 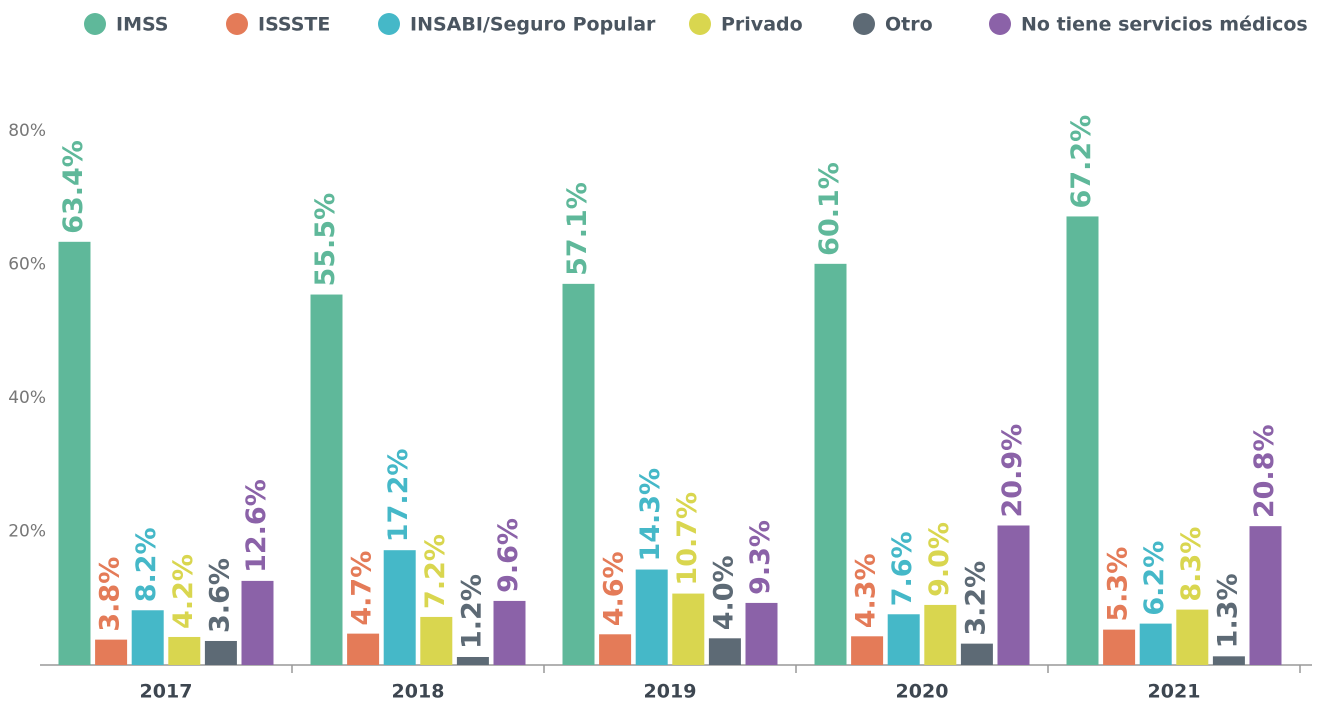 What do you see at coordinates (508, 555) in the screenshot?
I see `data-label: 9.6%` at bounding box center [508, 555].